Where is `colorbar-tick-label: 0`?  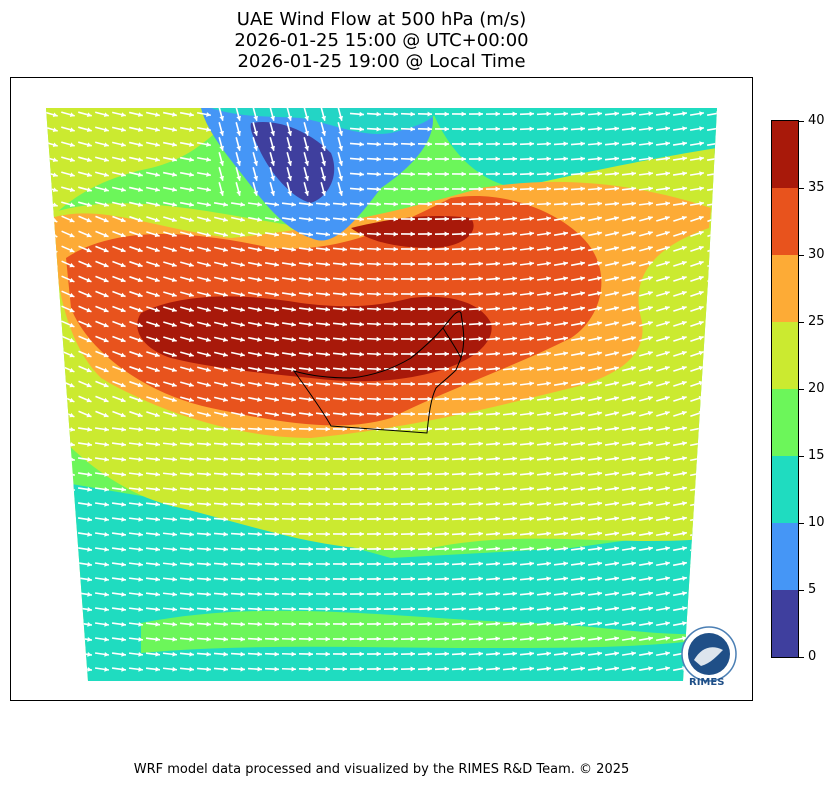
colorbar-tick-label: 0 is located at coordinates (812, 656).